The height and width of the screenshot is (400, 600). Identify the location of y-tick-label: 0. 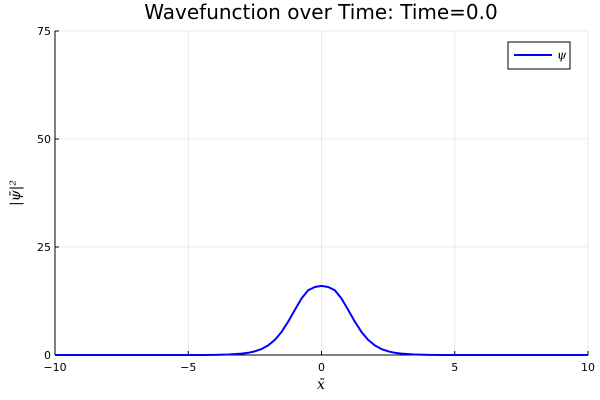
(47, 355).